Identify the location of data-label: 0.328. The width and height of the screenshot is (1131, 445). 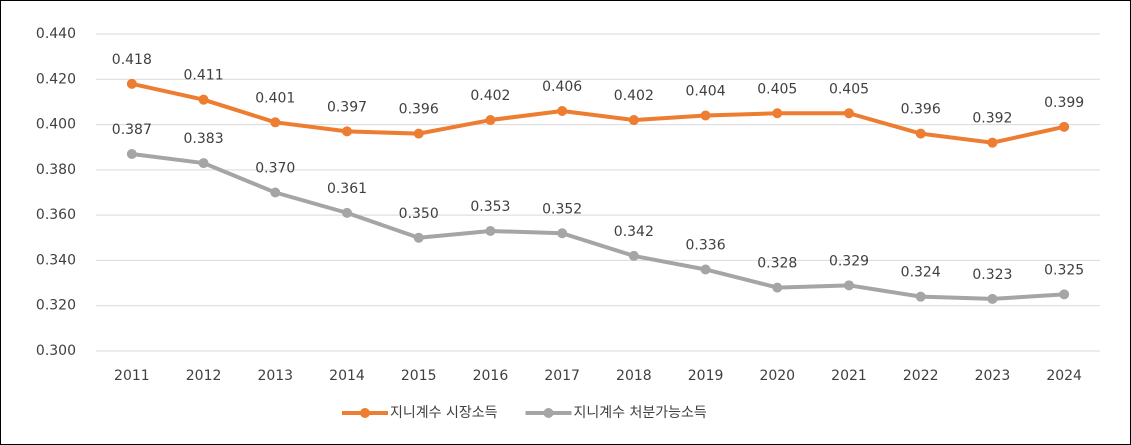
(777, 264).